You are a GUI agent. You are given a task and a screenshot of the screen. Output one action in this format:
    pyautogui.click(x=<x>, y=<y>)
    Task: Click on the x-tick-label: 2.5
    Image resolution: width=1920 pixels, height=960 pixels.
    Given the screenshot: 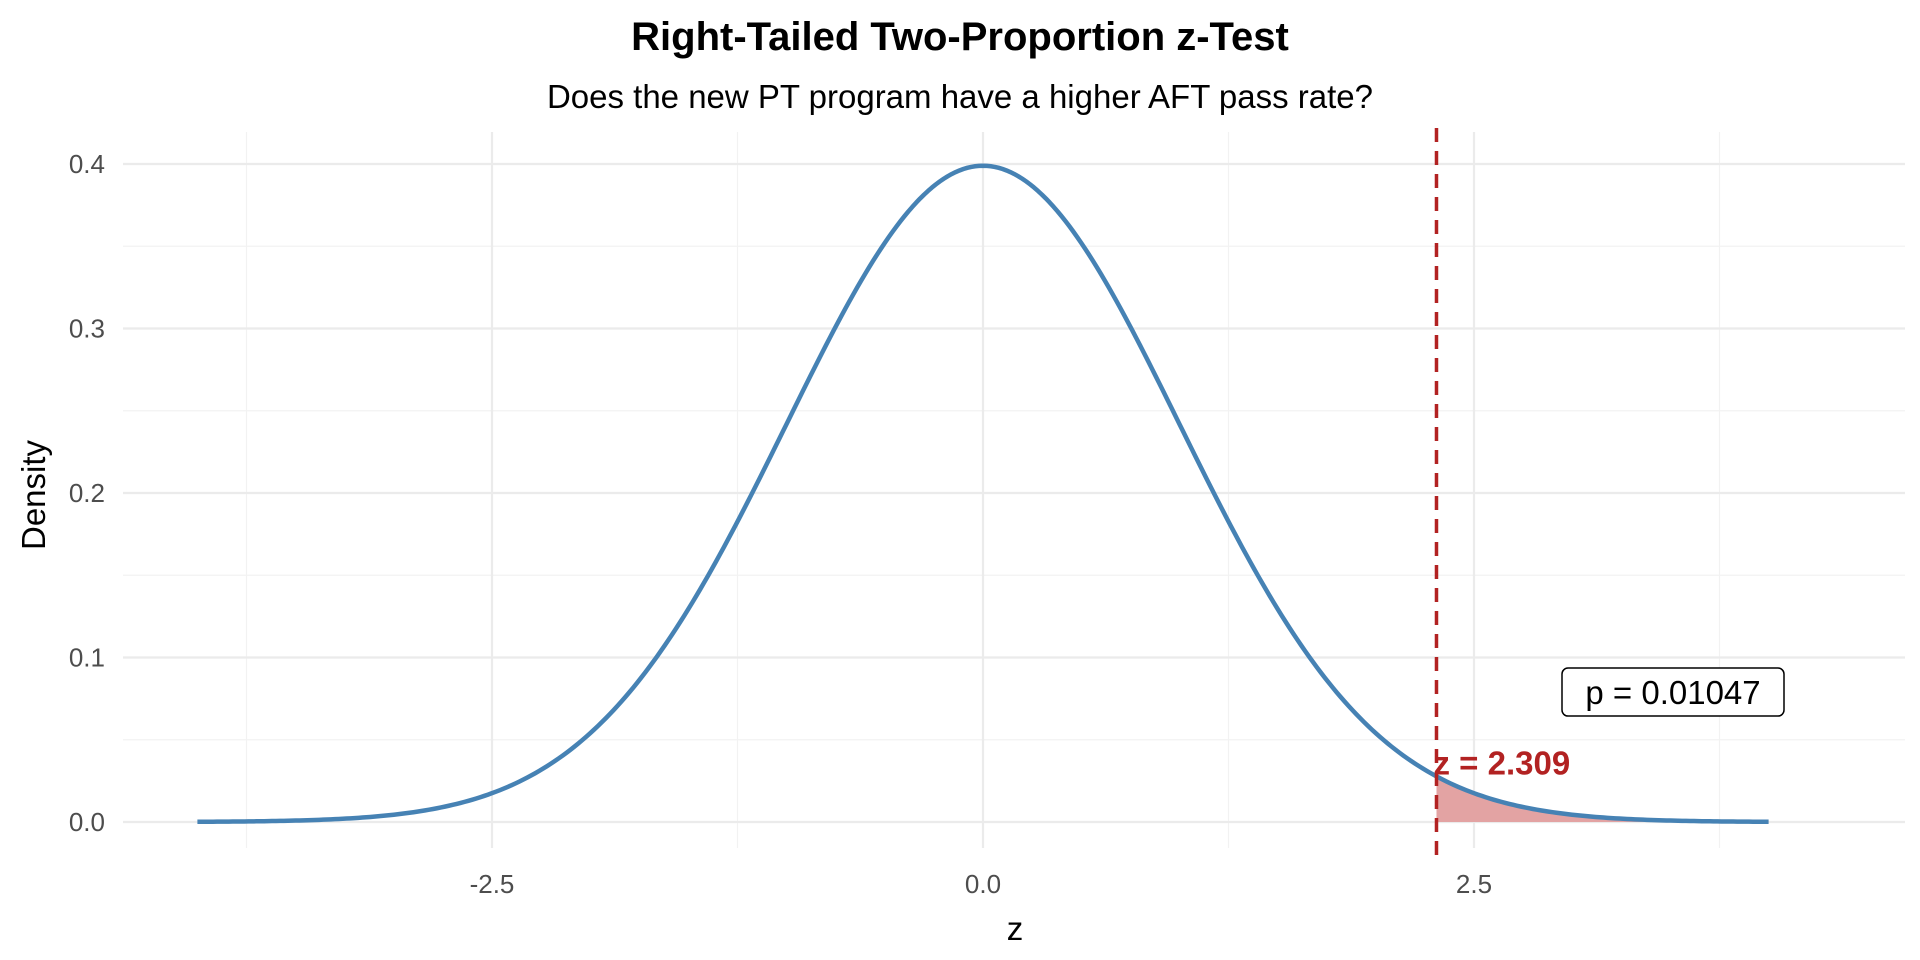 What is the action you would take?
    pyautogui.click(x=1474, y=884)
    